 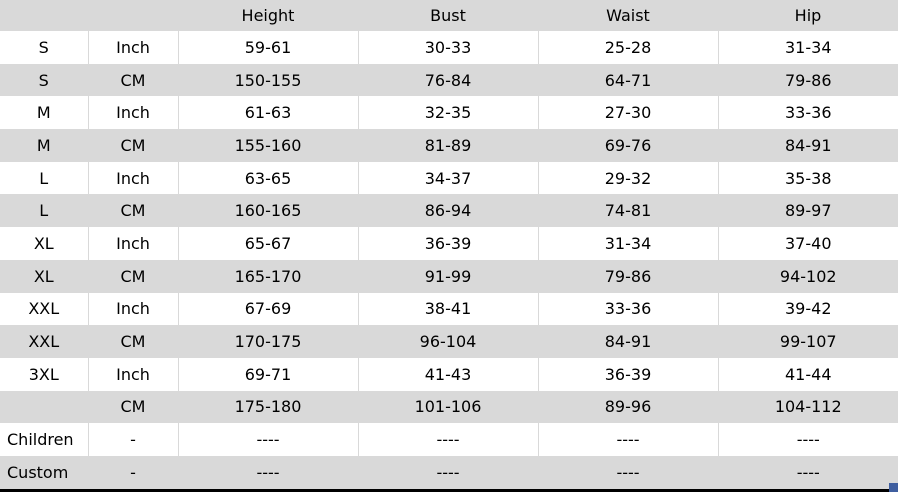 What do you see at coordinates (627, 178) in the screenshot?
I see `cell-waist: 29-32` at bounding box center [627, 178].